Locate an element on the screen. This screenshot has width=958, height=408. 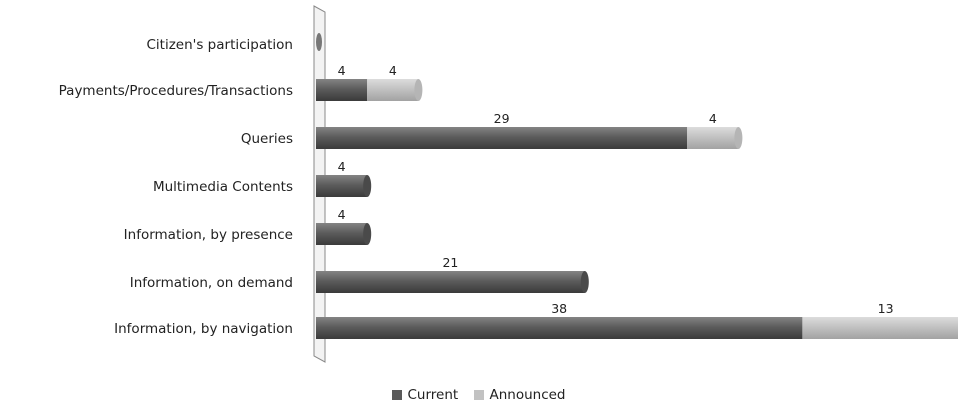
bar-cap-information-on-demand is located at coordinates (584, 282).